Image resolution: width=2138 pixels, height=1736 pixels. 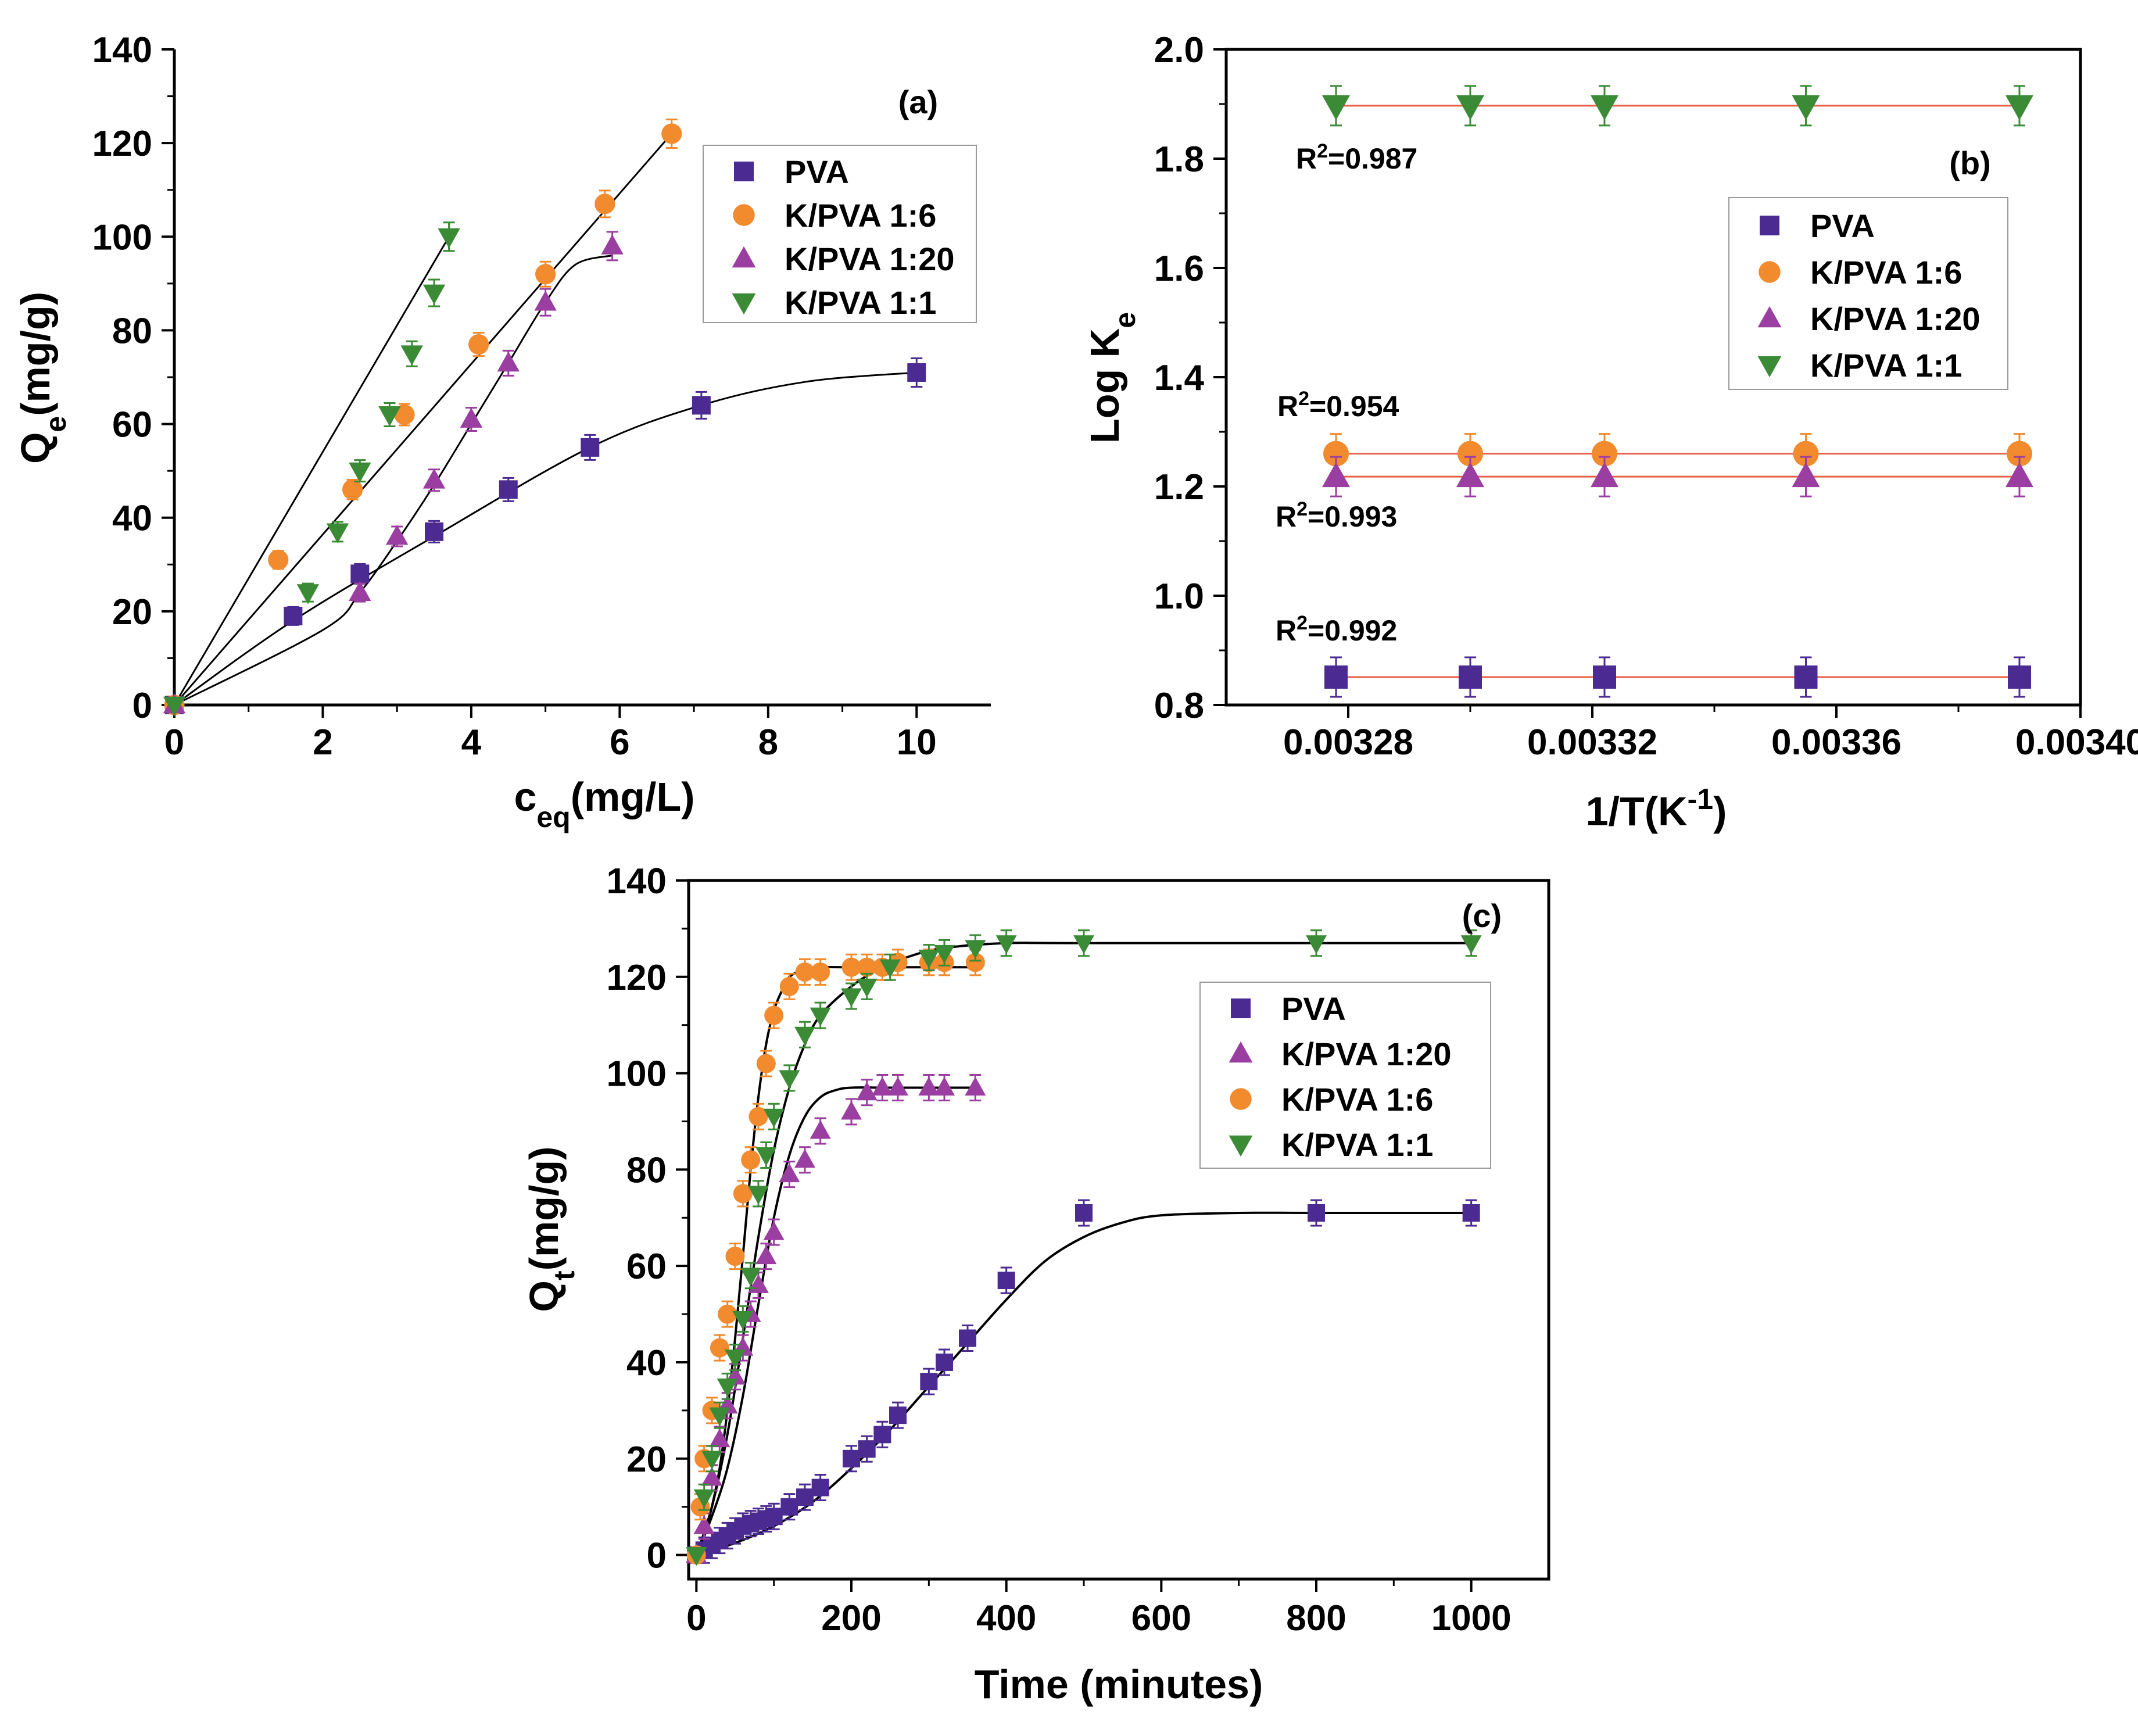 What do you see at coordinates (1119, 1684) in the screenshot?
I see `panel-c-x-title: Time (minutes)` at bounding box center [1119, 1684].